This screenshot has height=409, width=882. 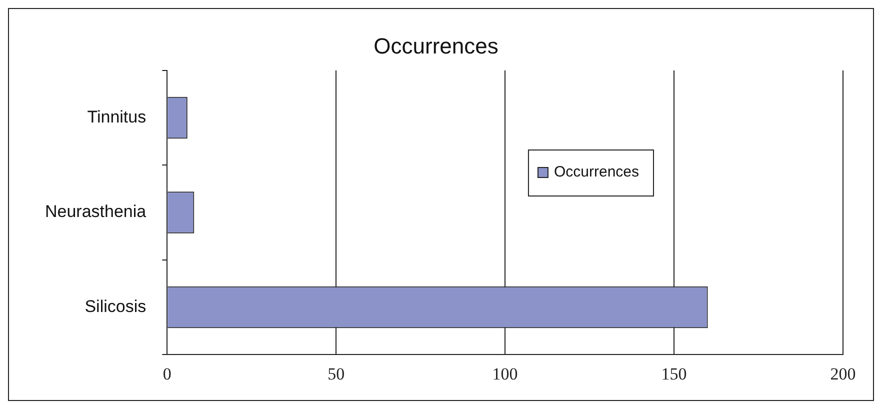 I want to click on chart-title: Occurrences, so click(x=436, y=45).